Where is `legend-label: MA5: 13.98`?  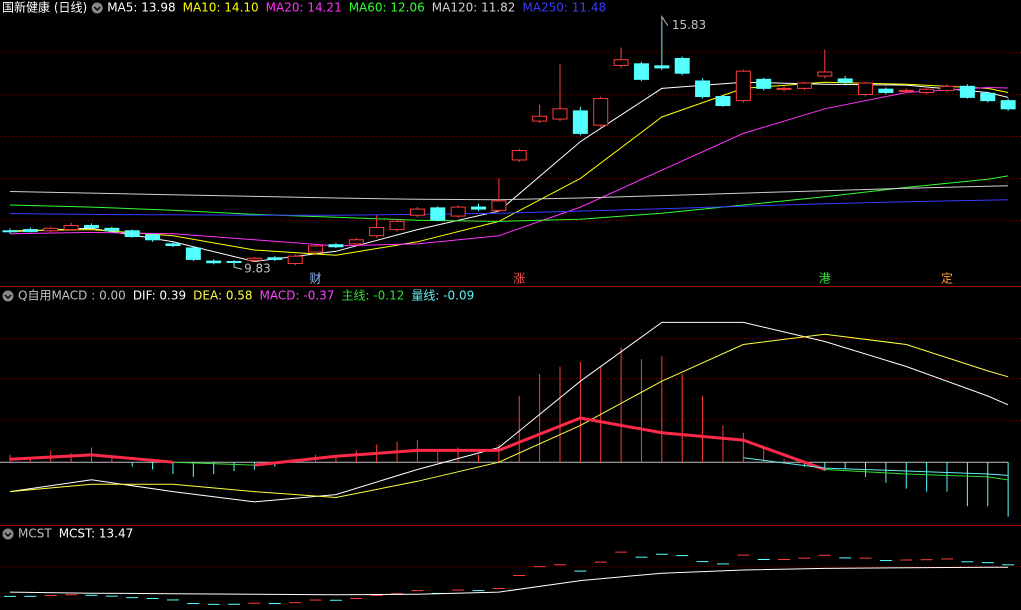
legend-label: MA5: 13.98 is located at coordinates (141, 8).